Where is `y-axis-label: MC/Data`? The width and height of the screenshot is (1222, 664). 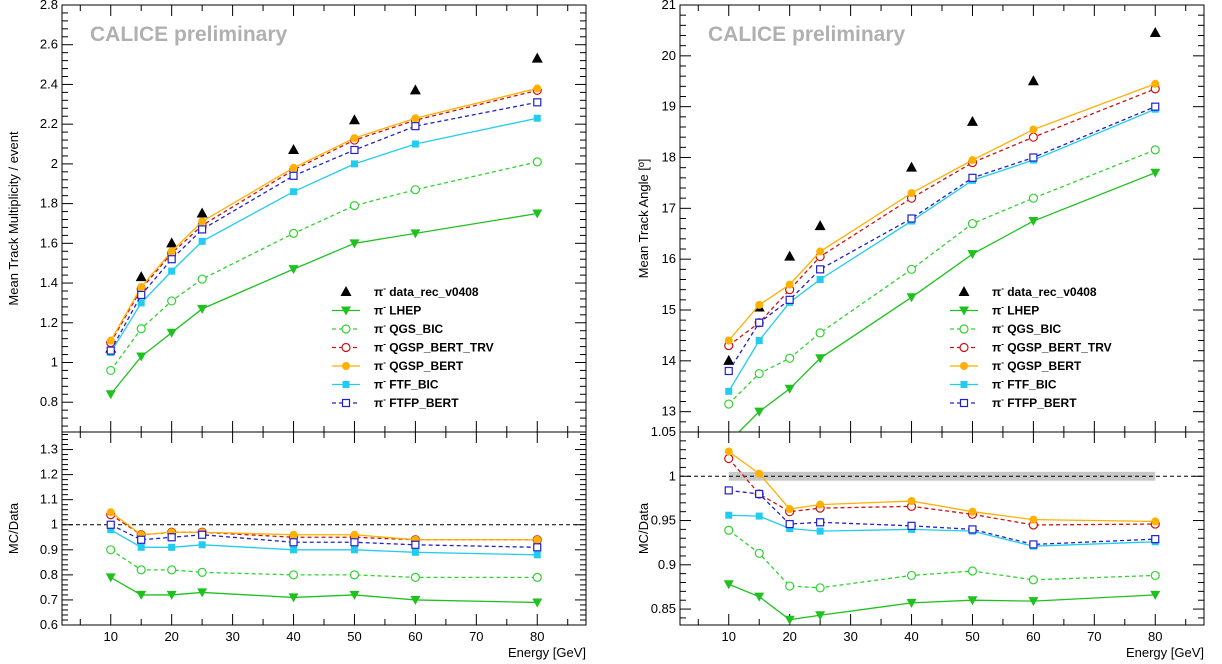
y-axis-label: MC/Data is located at coordinates (13, 528).